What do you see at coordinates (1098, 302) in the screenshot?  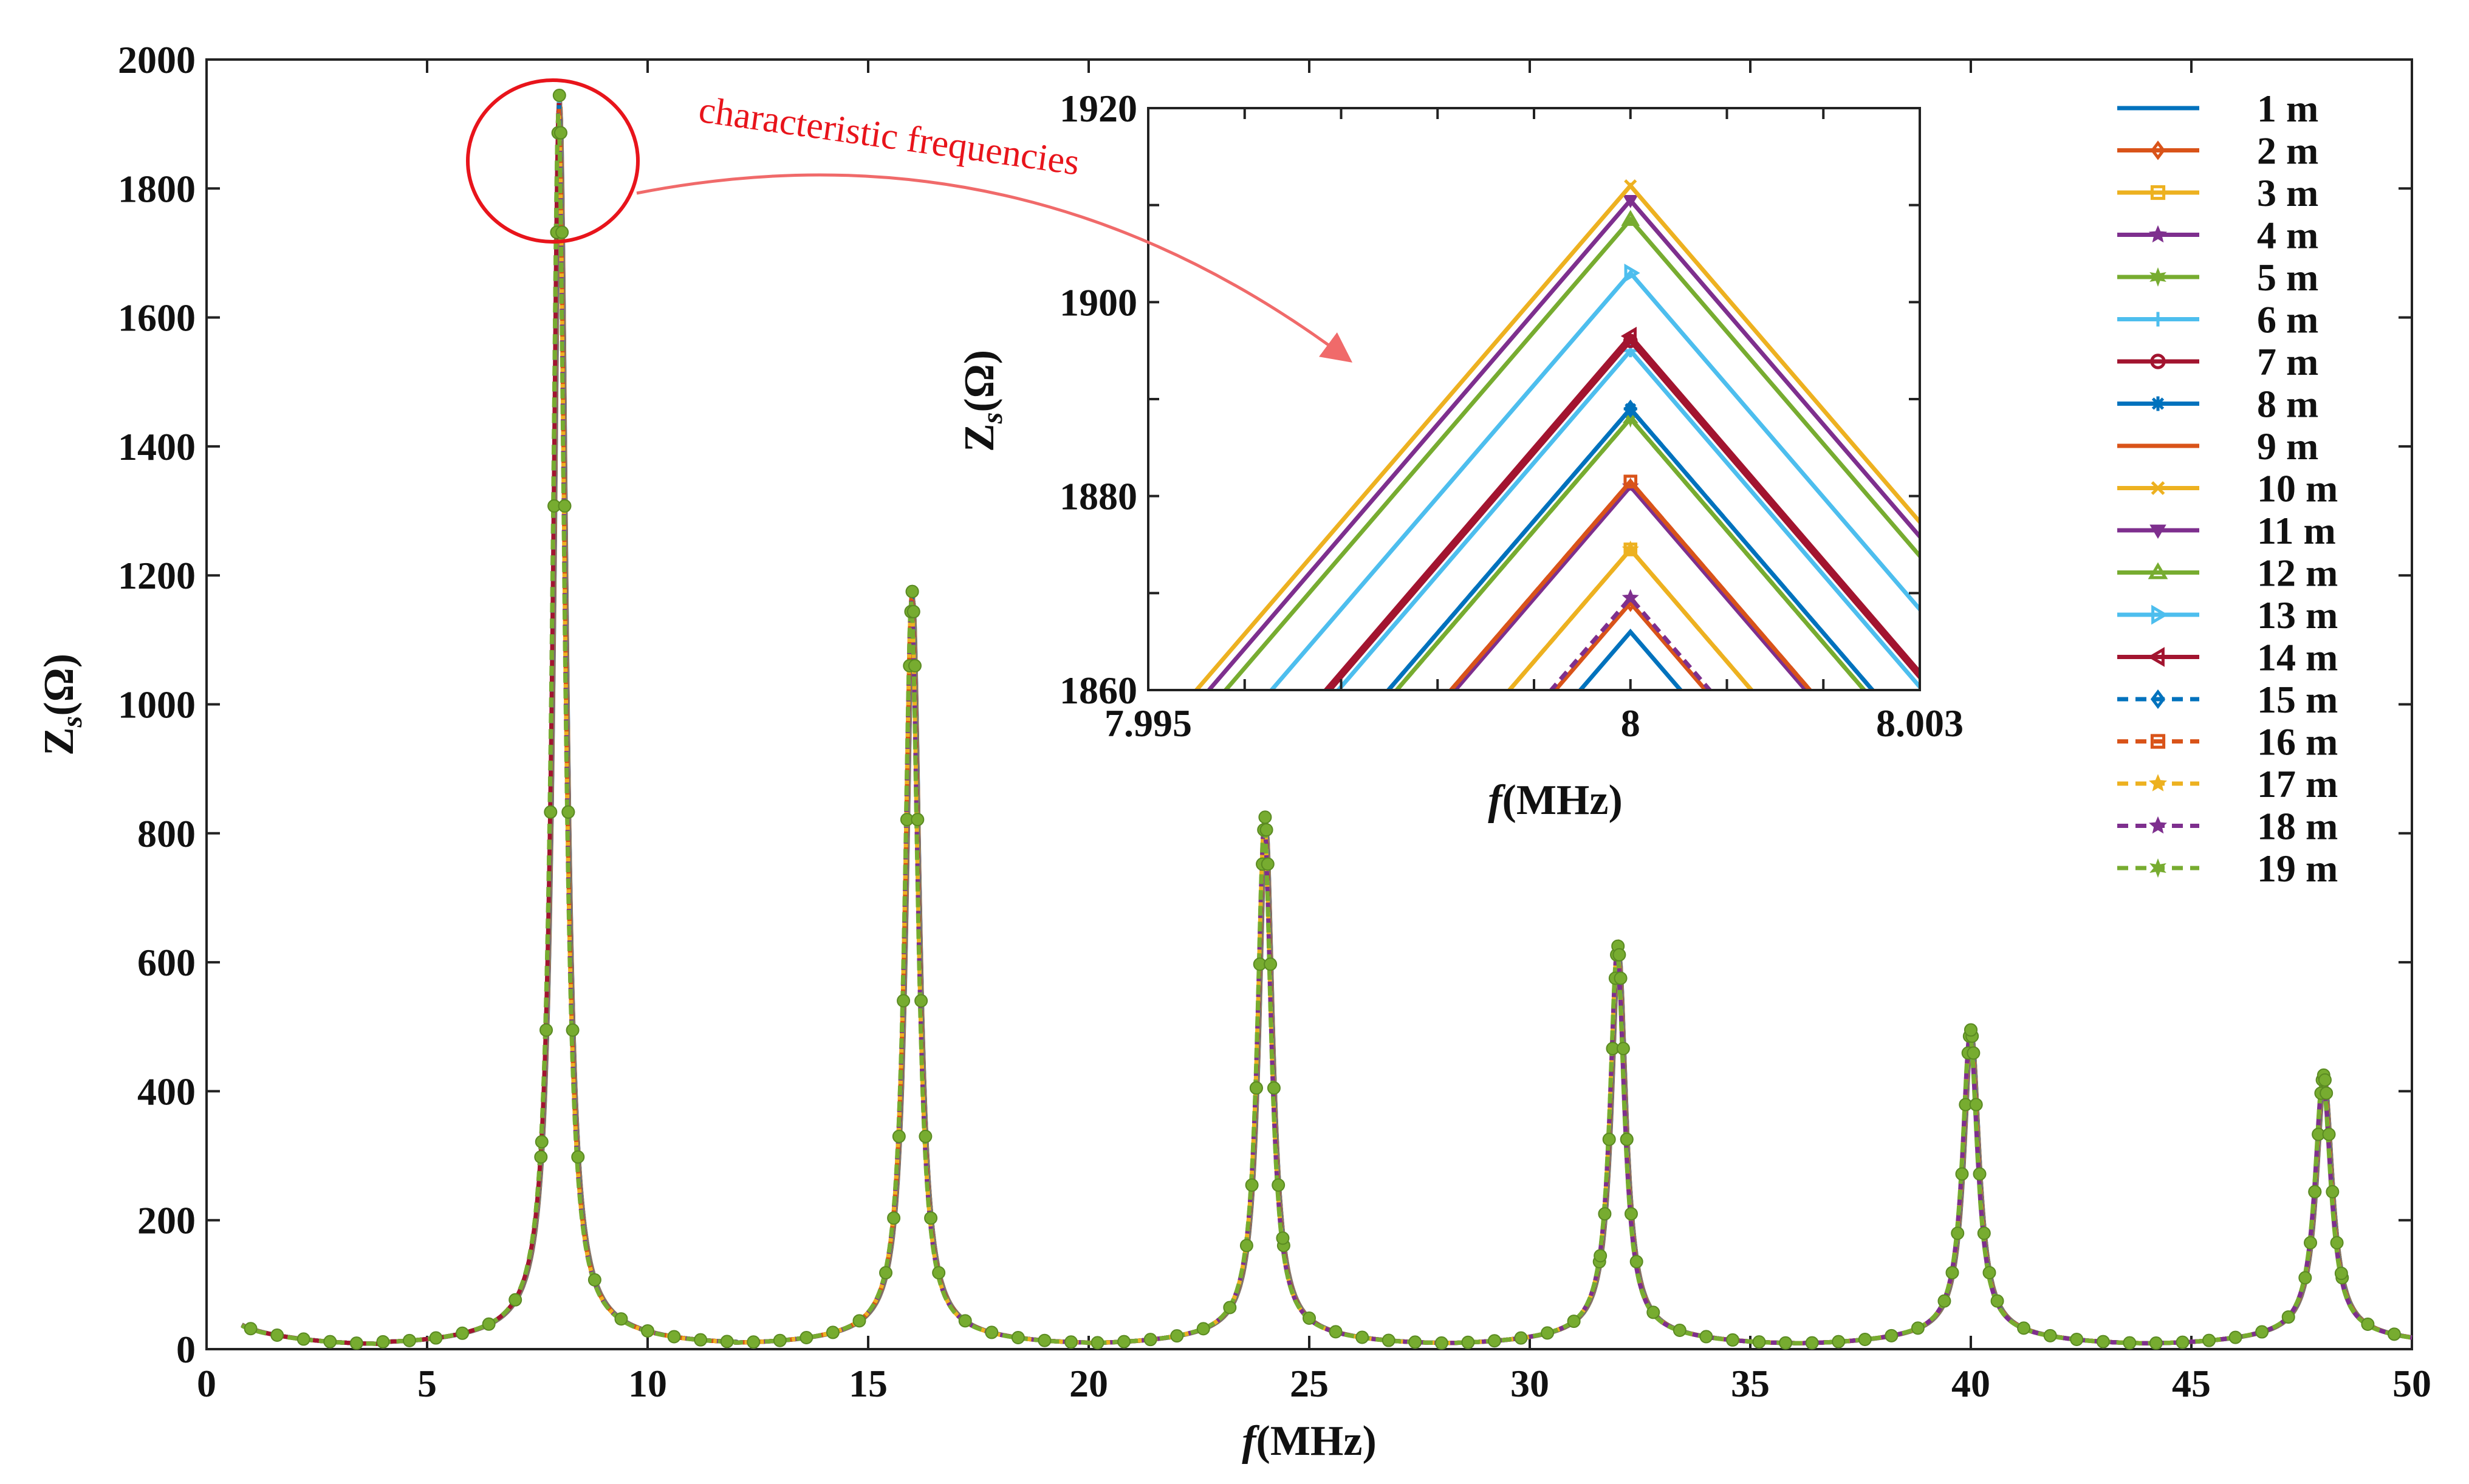 I see `inset-y-tick-label: 1900` at bounding box center [1098, 302].